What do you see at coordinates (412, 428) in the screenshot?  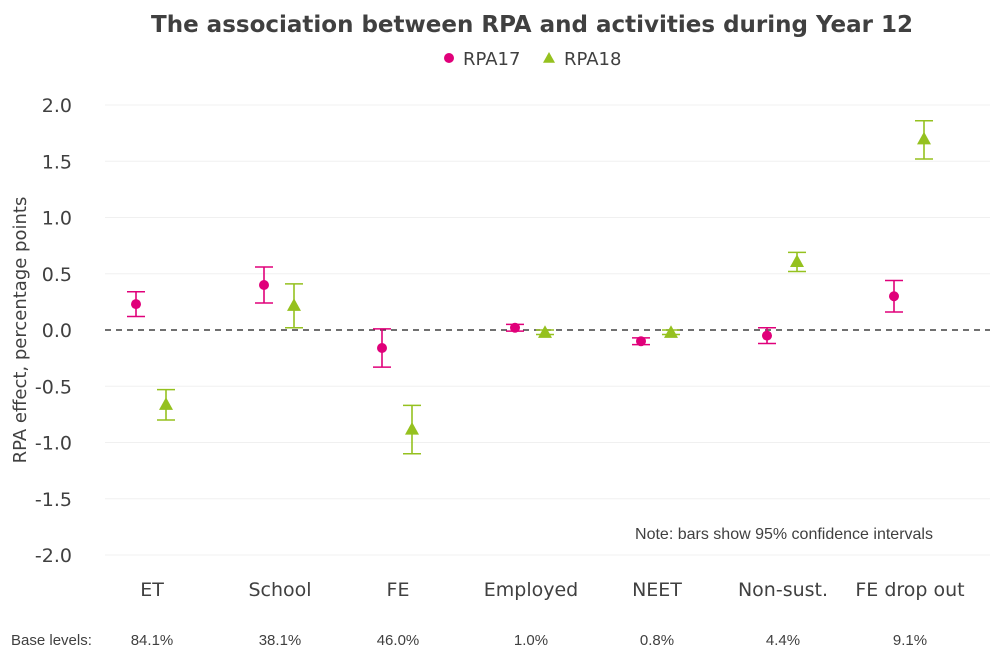 I see `data-point-rpa18-fe` at bounding box center [412, 428].